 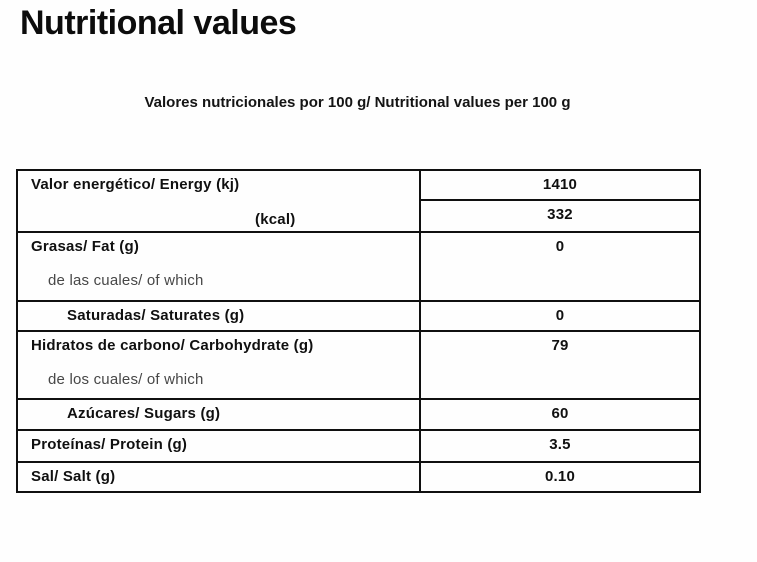 What do you see at coordinates (85, 246) in the screenshot?
I see `fat-label: Grasas/ Fat (g)` at bounding box center [85, 246].